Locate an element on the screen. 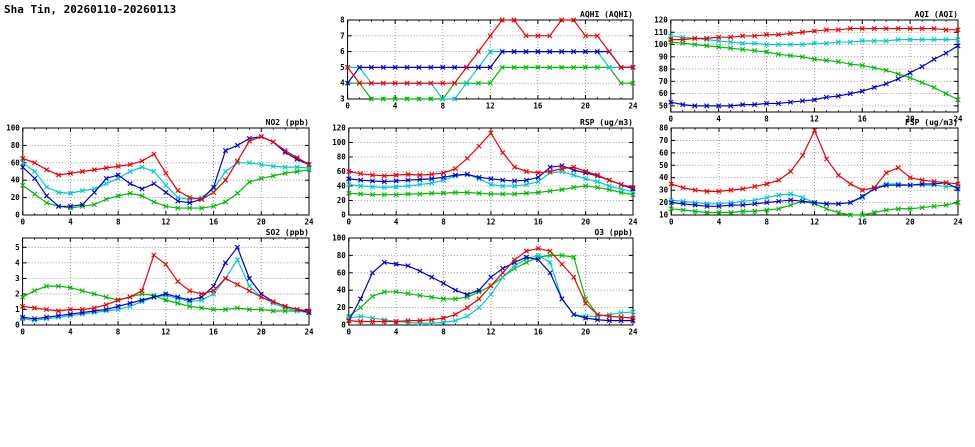  svg-text: NO2 (ppb) is located at coordinates (287, 122).